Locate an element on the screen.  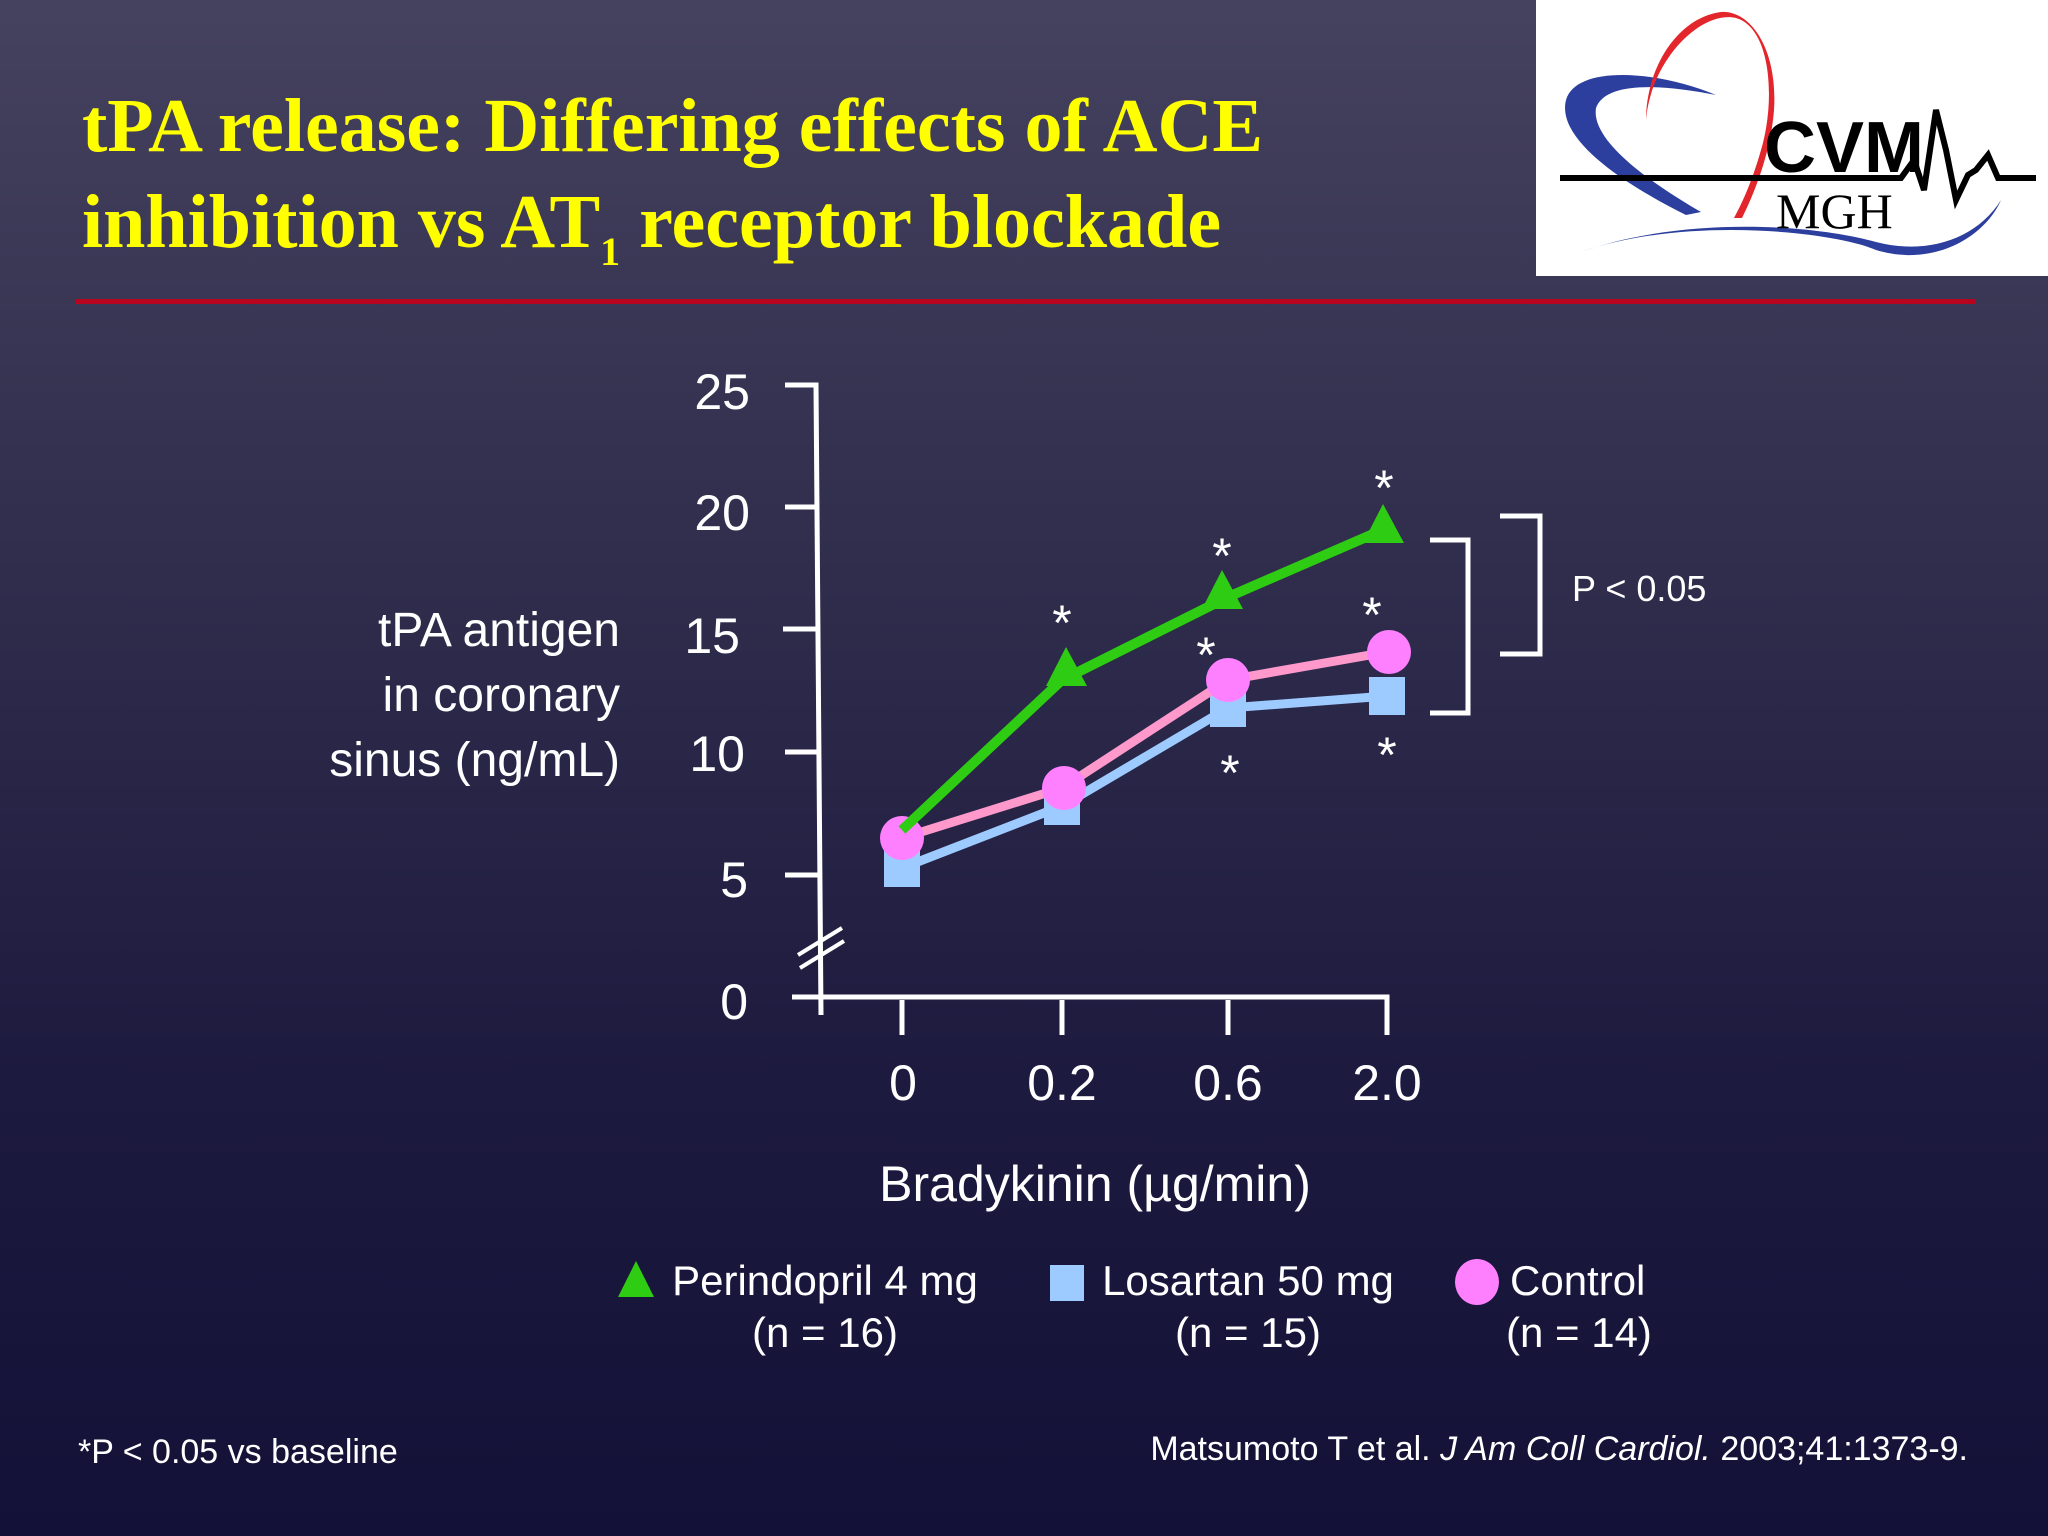
y-tick-label: 5 is located at coordinates (734, 880).